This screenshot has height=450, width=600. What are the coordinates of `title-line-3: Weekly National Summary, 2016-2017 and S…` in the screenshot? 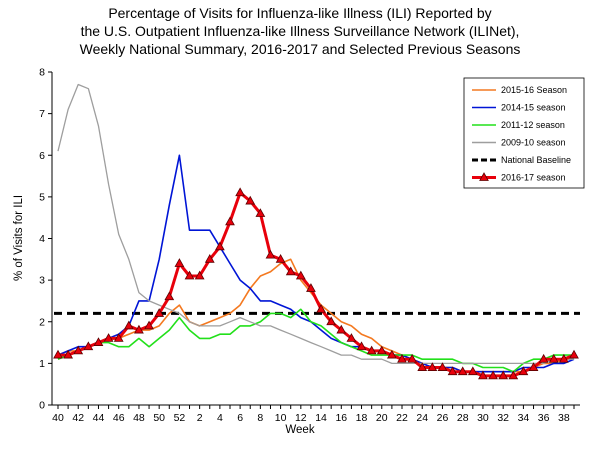 It's located at (300, 49).